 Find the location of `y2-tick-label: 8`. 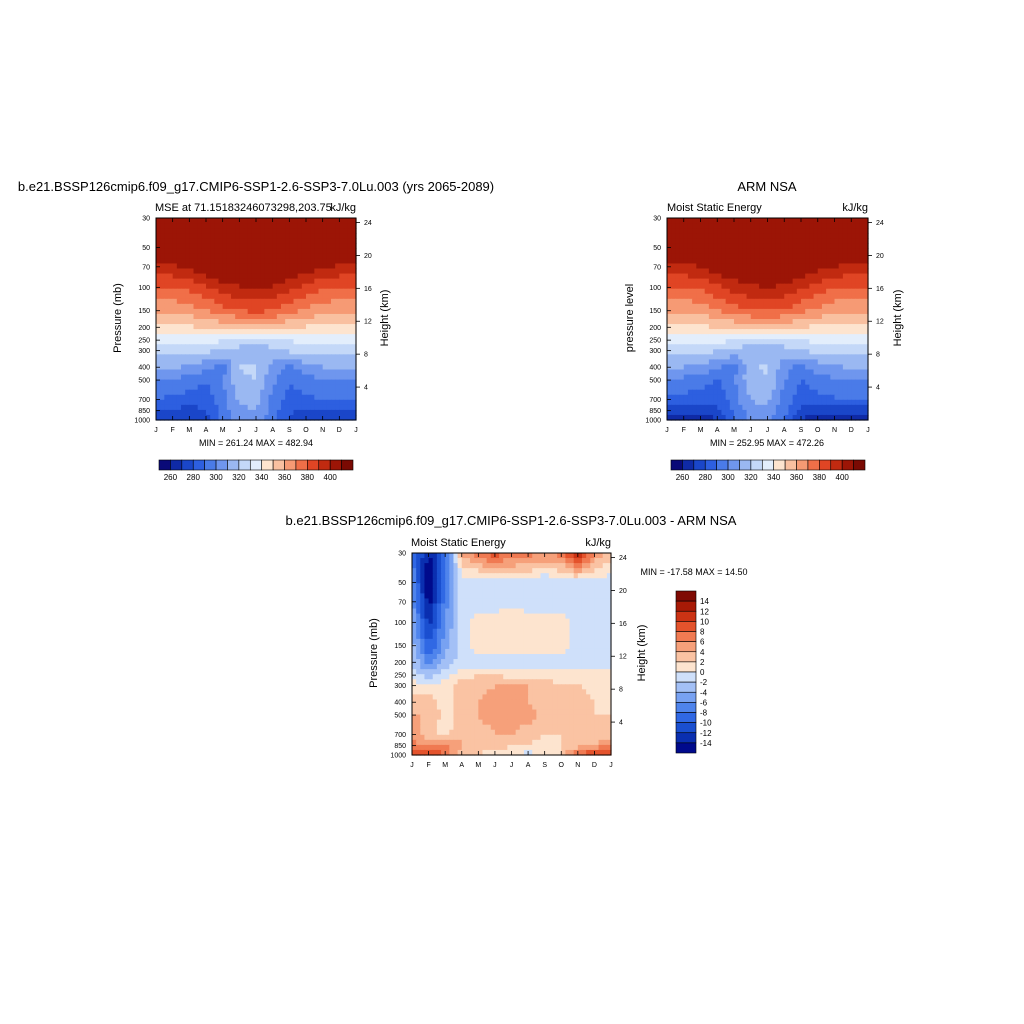

y2-tick-label: 8 is located at coordinates (878, 355).